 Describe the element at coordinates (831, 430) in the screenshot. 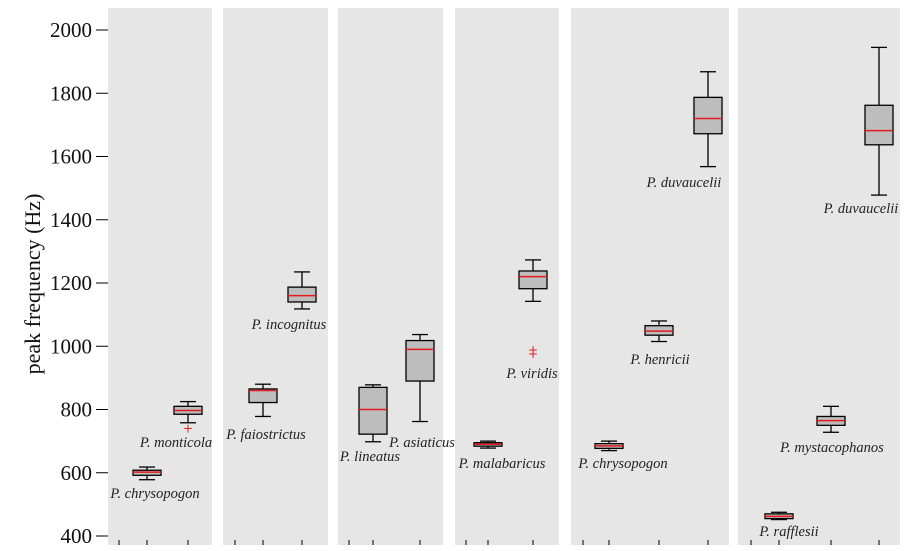

I see `box-p-mystacophanos: P. mystacophanos` at that location.